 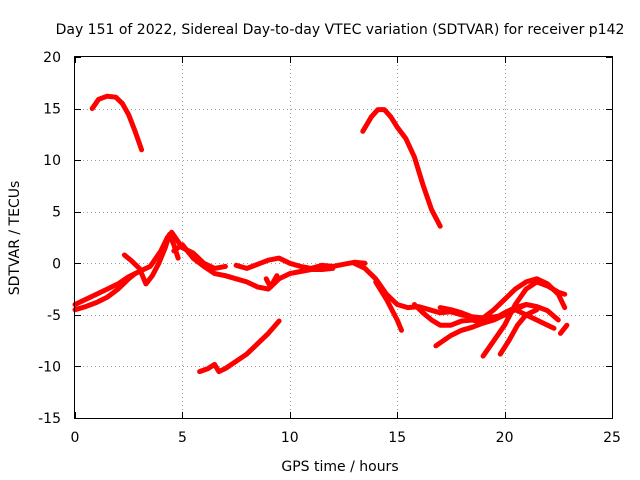 What do you see at coordinates (290, 438) in the screenshot?
I see `x-tick-label: 10` at bounding box center [290, 438].